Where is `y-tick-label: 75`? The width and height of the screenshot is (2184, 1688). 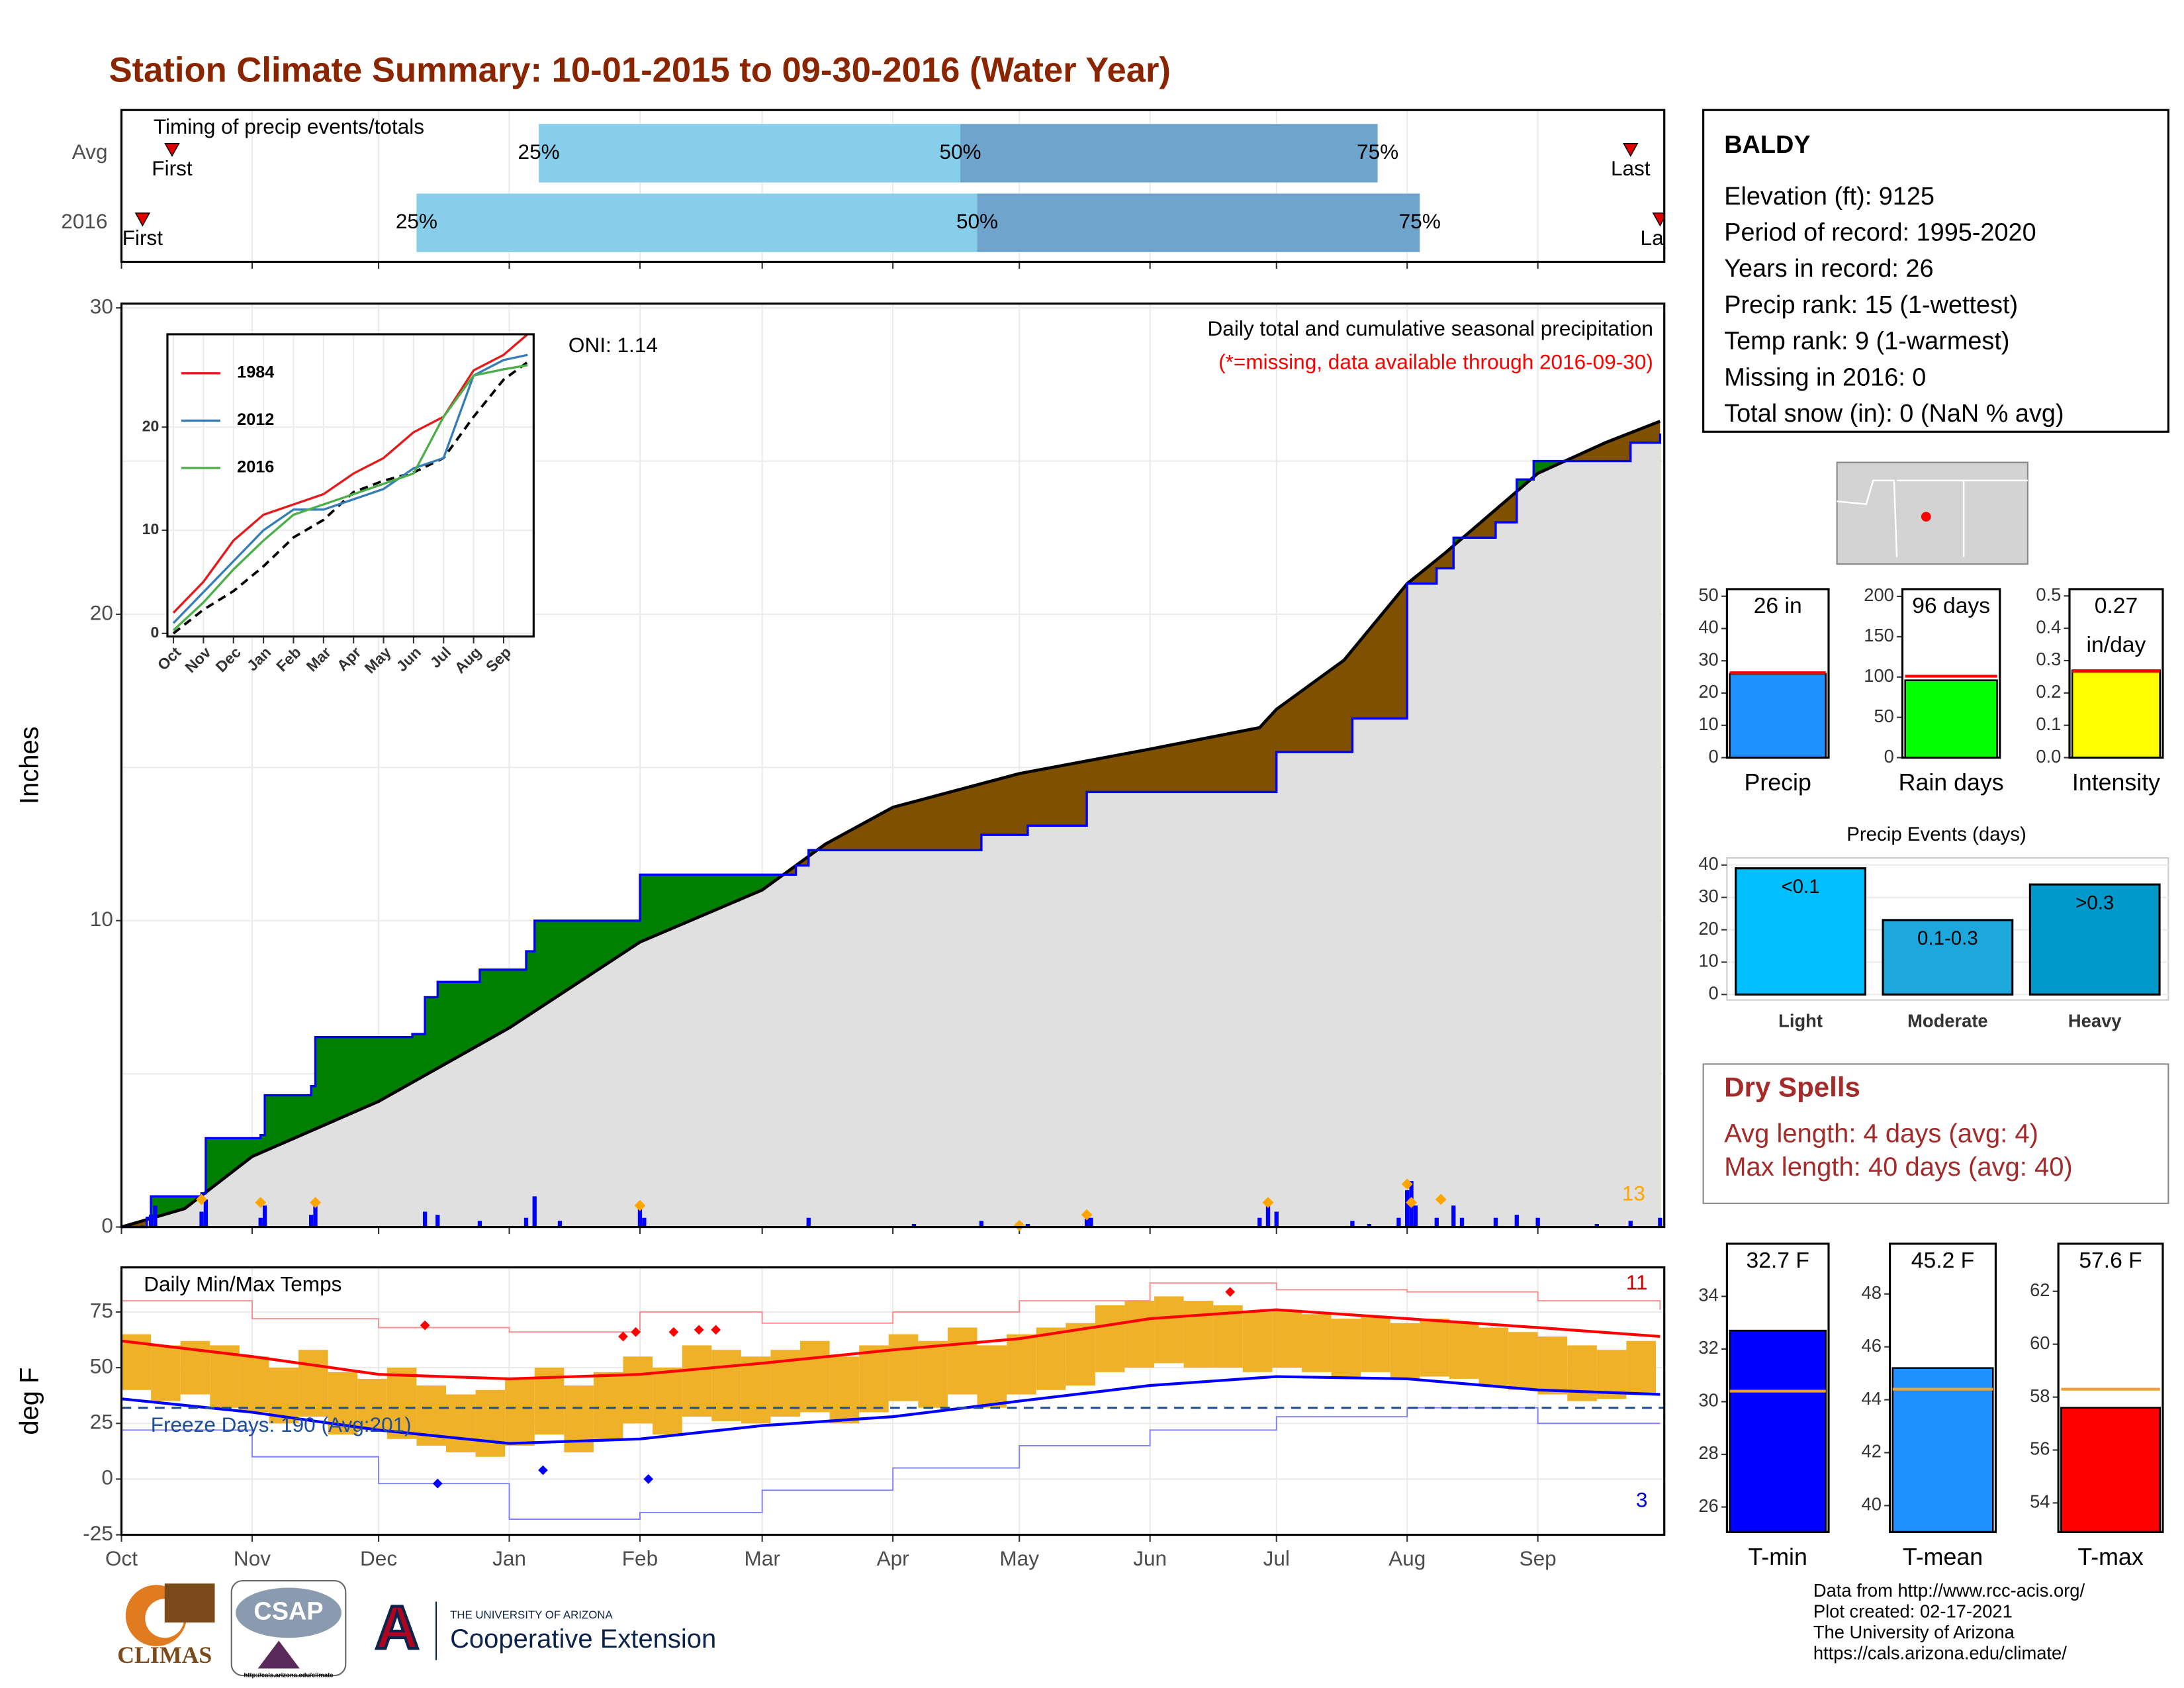
y-tick-label: 75 is located at coordinates (101, 1310).